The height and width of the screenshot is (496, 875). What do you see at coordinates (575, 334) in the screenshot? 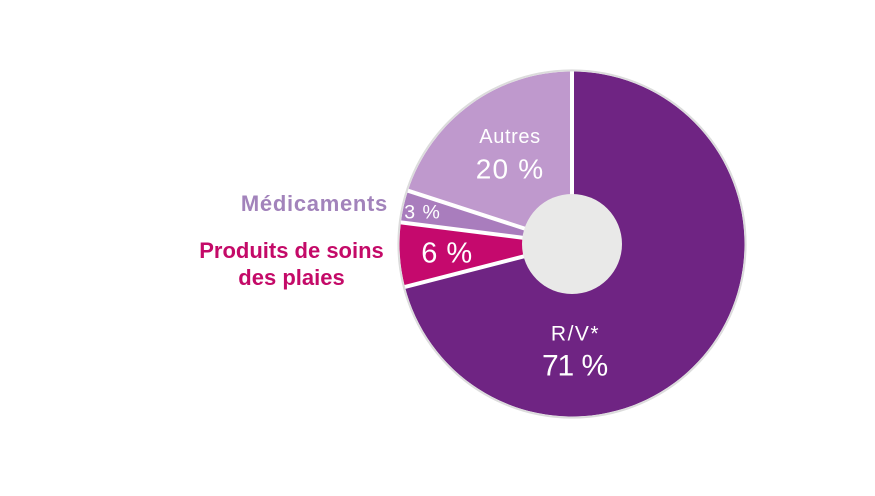
I see `svg-text: R/V*` at bounding box center [575, 334].